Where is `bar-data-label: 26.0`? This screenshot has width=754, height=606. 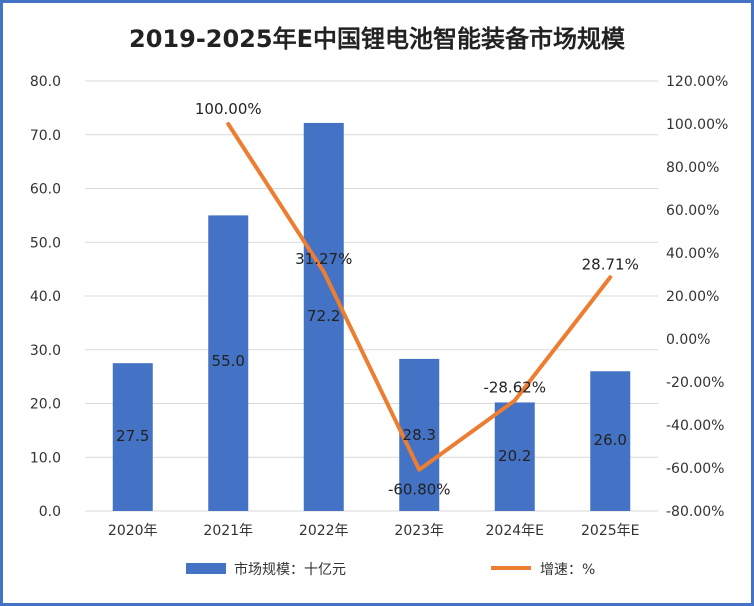
bar-data-label: 26.0 is located at coordinates (610, 440).